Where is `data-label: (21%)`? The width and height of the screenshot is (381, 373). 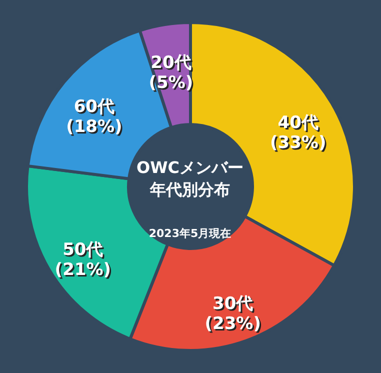
data-label: (21%) is located at coordinates (84, 272).